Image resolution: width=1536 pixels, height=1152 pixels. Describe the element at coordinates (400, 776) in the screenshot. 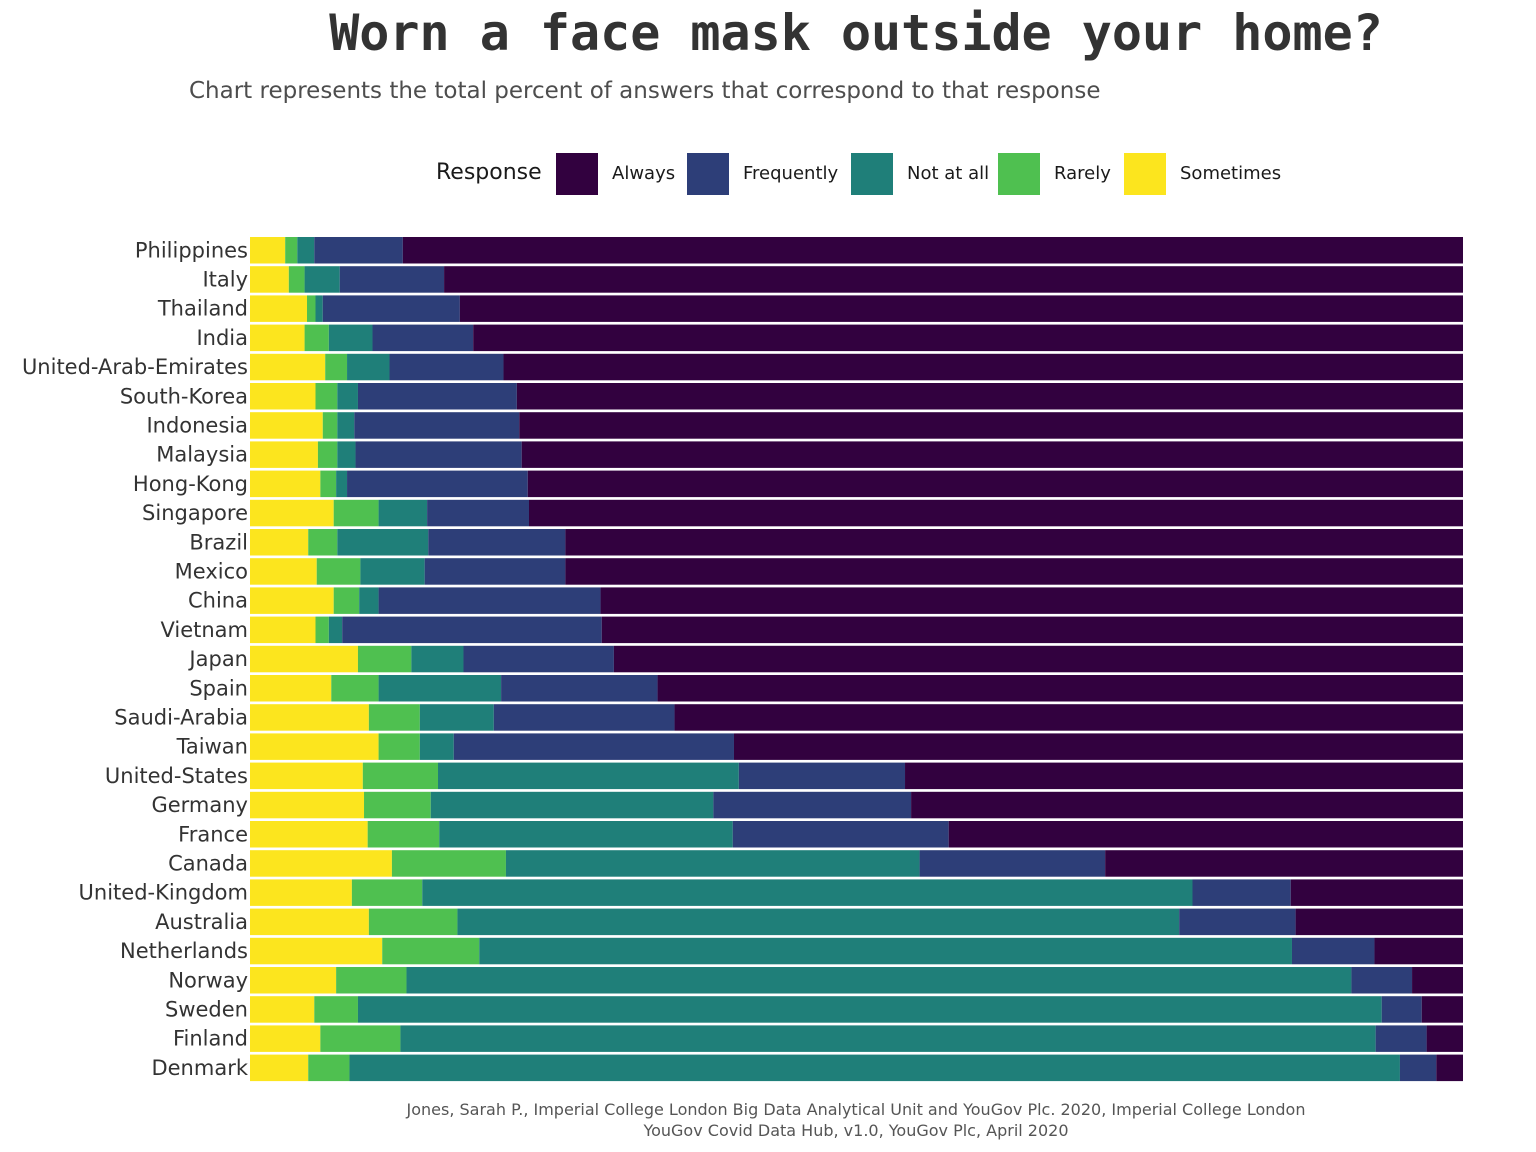

I see `bar-segment-united-states-rarely` at that location.